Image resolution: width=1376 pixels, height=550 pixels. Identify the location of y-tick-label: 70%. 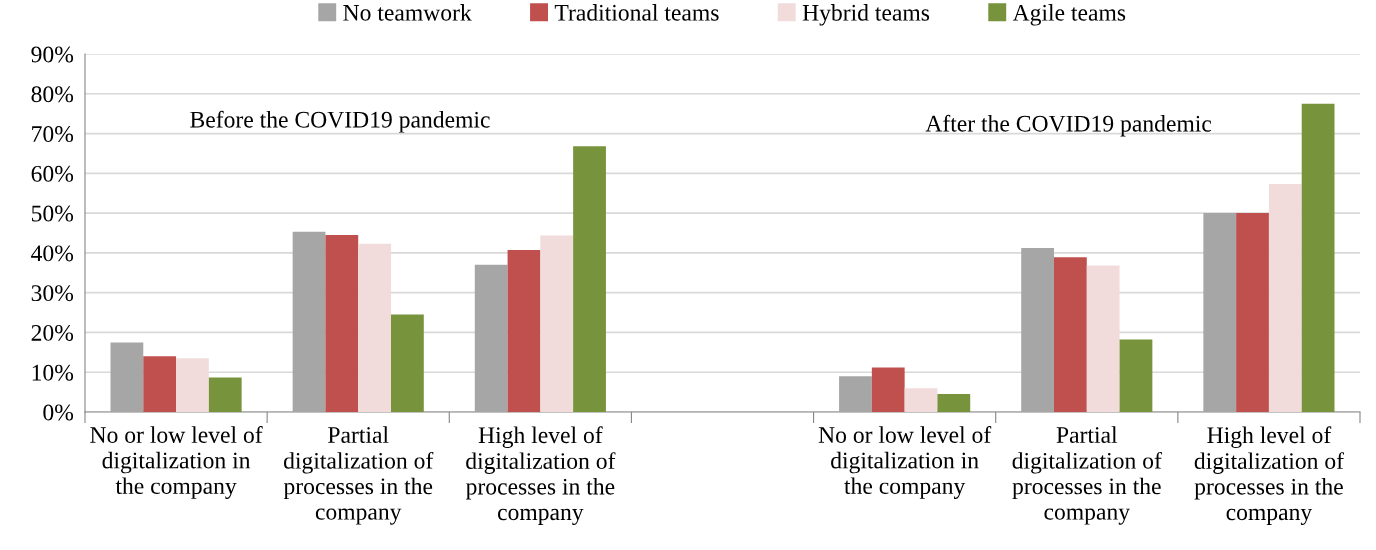
(53, 134).